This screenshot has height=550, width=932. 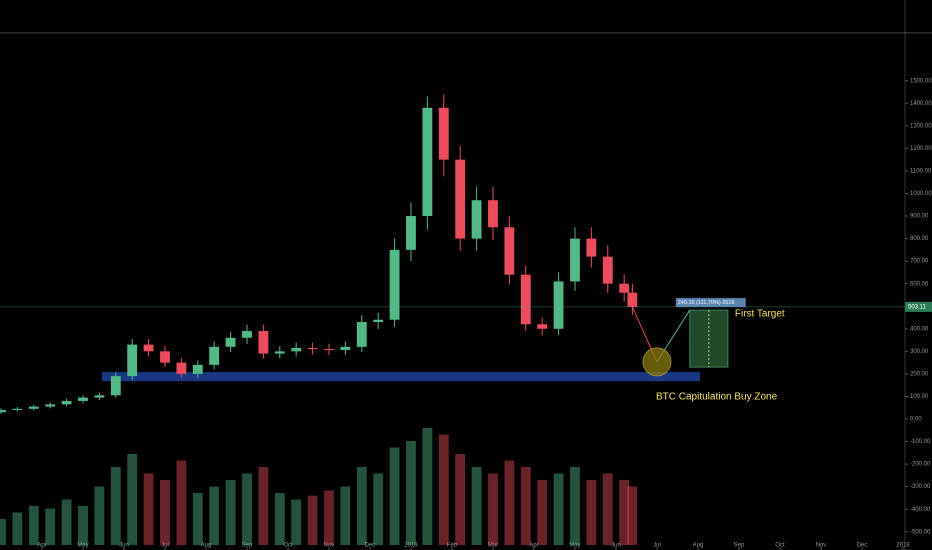 What do you see at coordinates (919, 374) in the screenshot?
I see `y-tick-label: 200.00` at bounding box center [919, 374].